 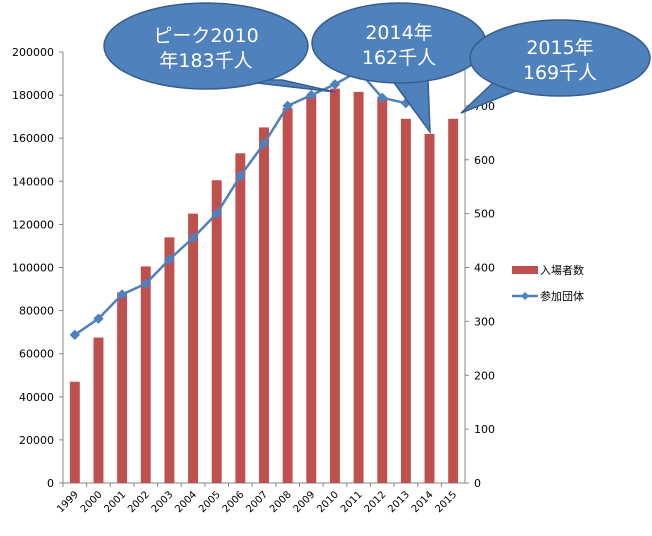 I want to click on callout-text: 169千人, so click(x=560, y=73).